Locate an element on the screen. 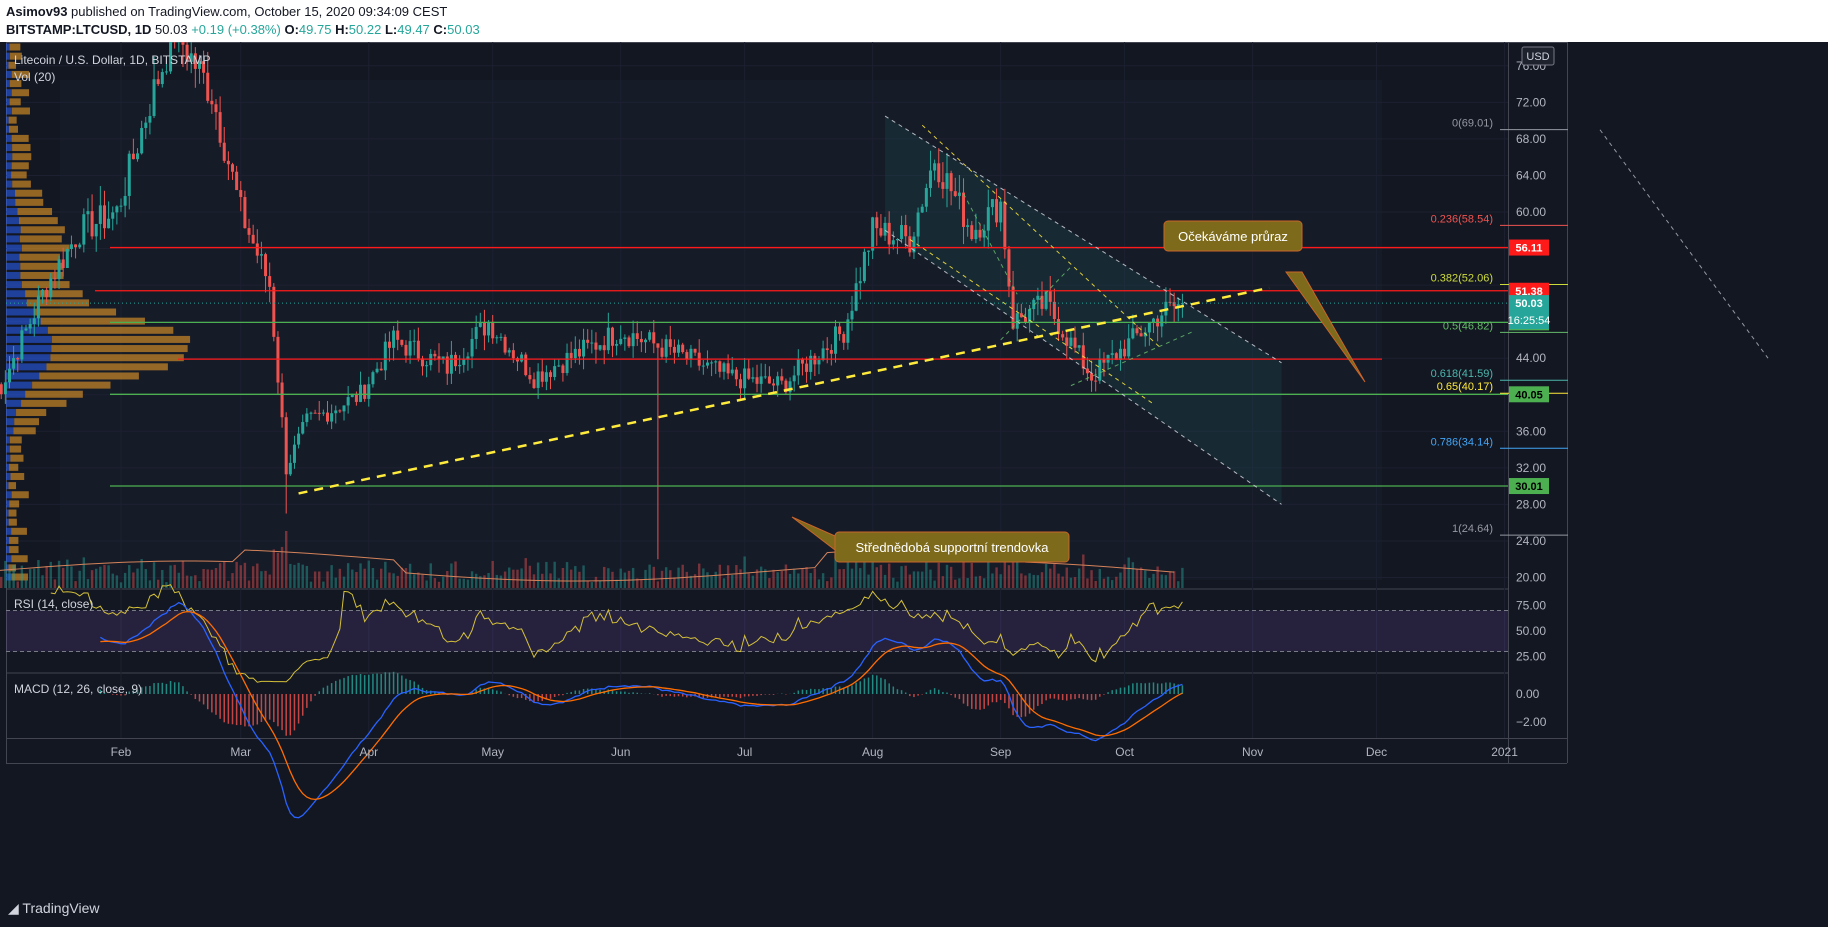 The width and height of the screenshot is (1828, 927). callout-trendline-text: Střednědobá supportní trendovka is located at coordinates (953, 547).